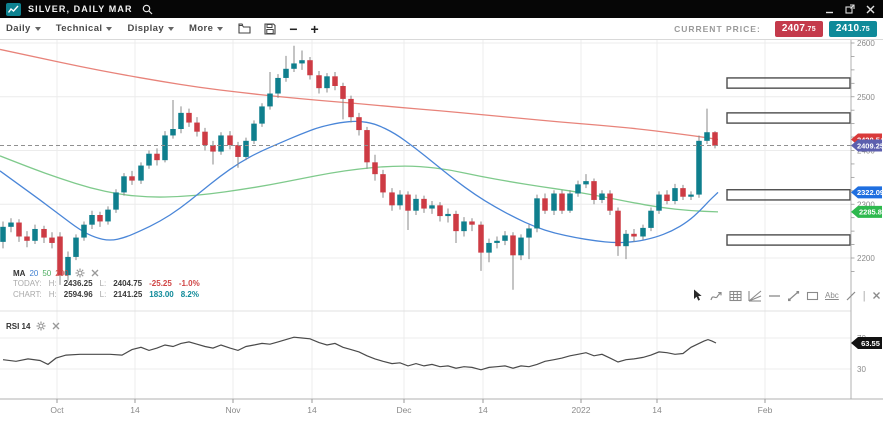 This screenshot has width=883, height=421. Describe the element at coordinates (832, 295) in the screenshot. I see `text-annotation-icon: Abc` at that location.